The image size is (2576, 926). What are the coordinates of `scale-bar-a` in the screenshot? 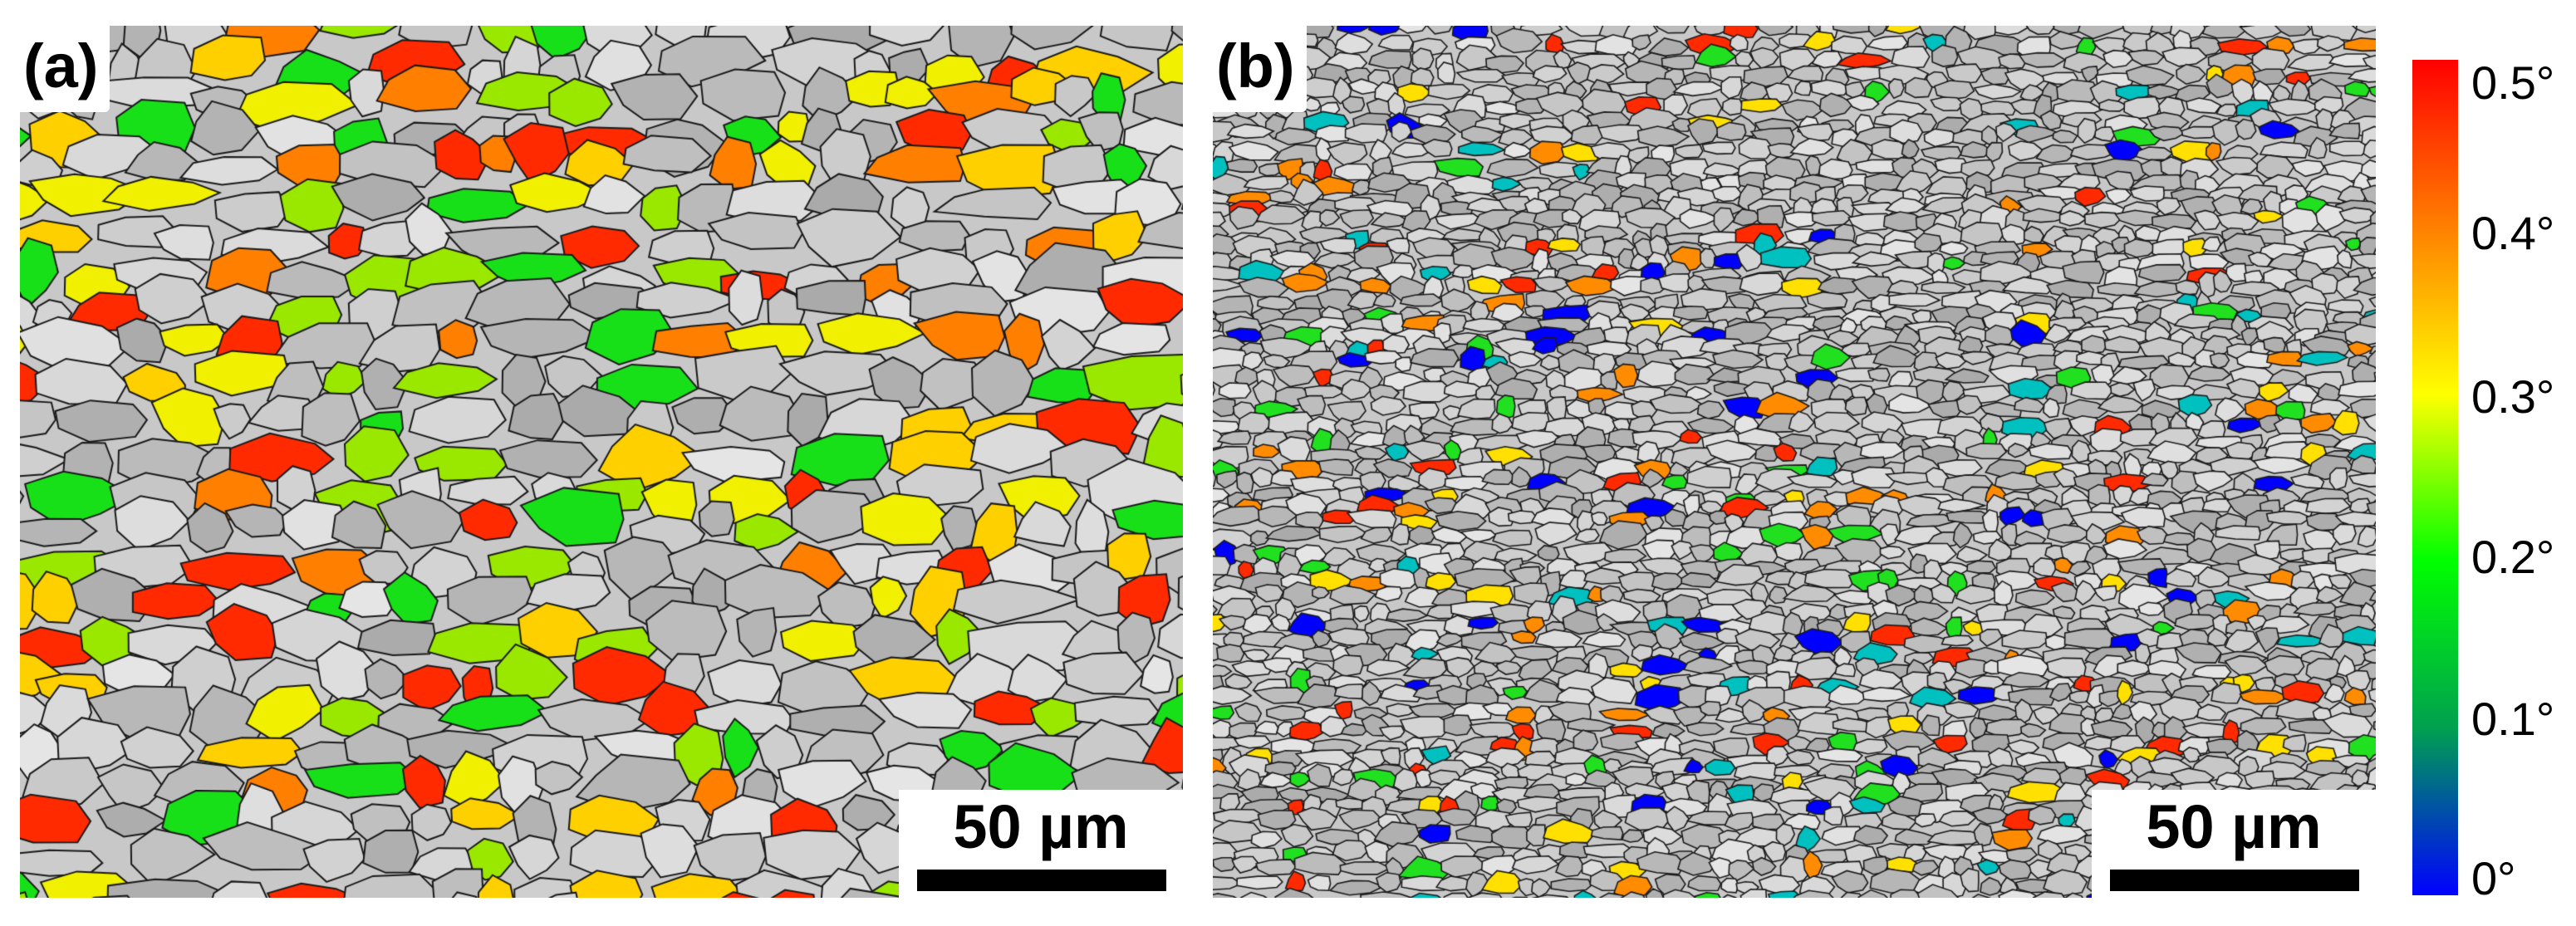 It's located at (1041, 880).